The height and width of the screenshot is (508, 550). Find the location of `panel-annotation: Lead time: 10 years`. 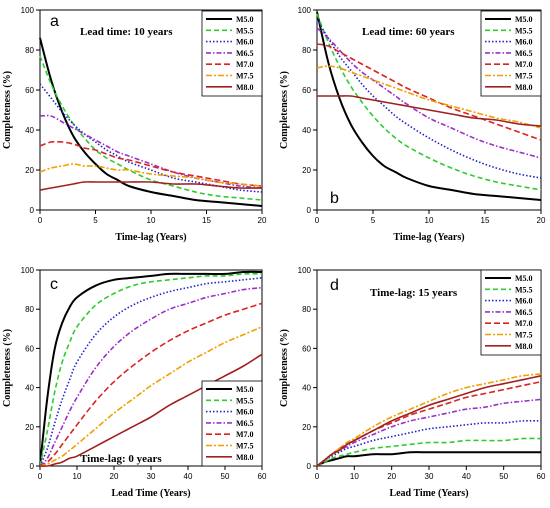

panel-annotation: Lead time: 10 years is located at coordinates (126, 32).